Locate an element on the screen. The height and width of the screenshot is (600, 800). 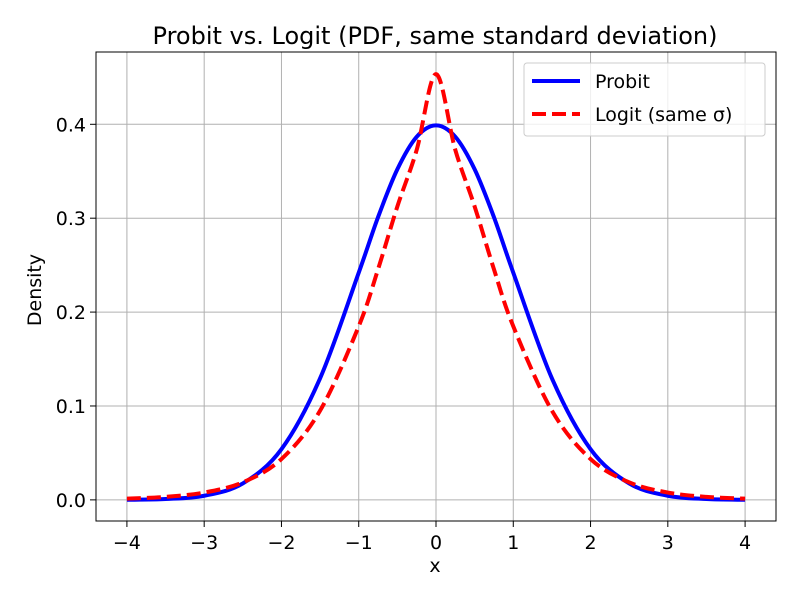
x-tick-label: 0 is located at coordinates (436, 543).